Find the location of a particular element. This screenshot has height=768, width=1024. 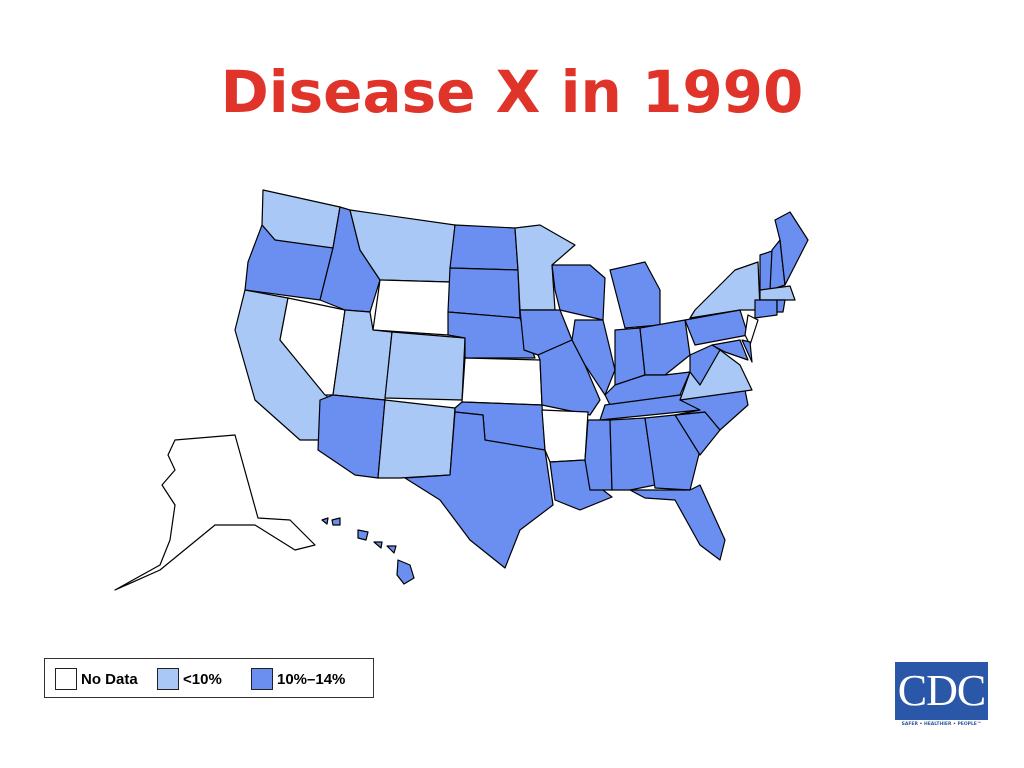

logo-tagline: SAFER • HEALTHIER • PEOPLE™ is located at coordinates (941, 724).